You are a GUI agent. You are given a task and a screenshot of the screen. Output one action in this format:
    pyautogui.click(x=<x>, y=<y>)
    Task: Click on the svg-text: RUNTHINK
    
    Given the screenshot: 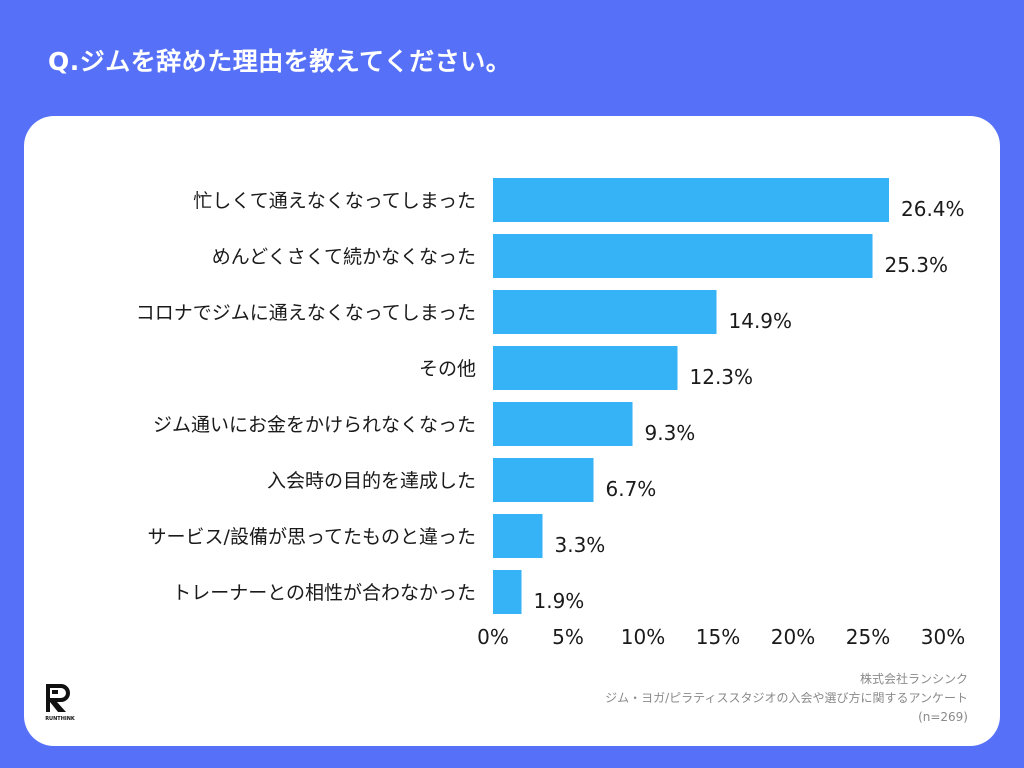 What is the action you would take?
    pyautogui.click(x=60, y=719)
    